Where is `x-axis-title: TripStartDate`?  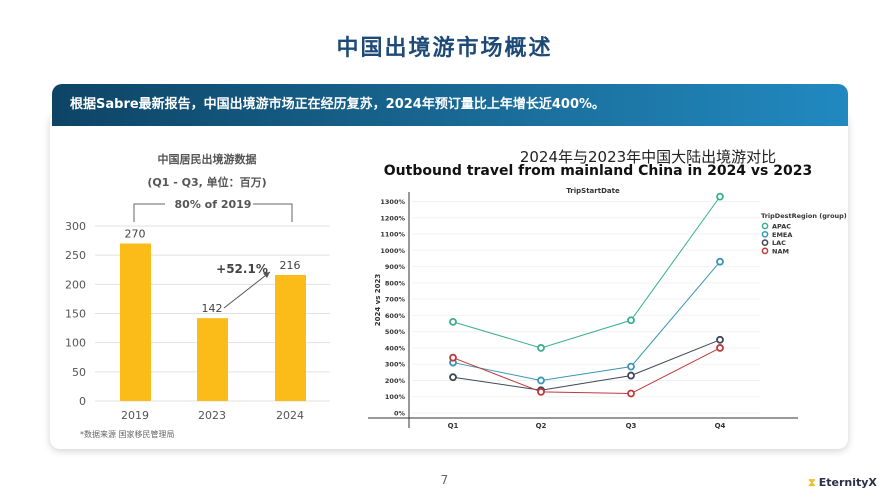
x-axis-title: TripStartDate is located at coordinates (593, 191).